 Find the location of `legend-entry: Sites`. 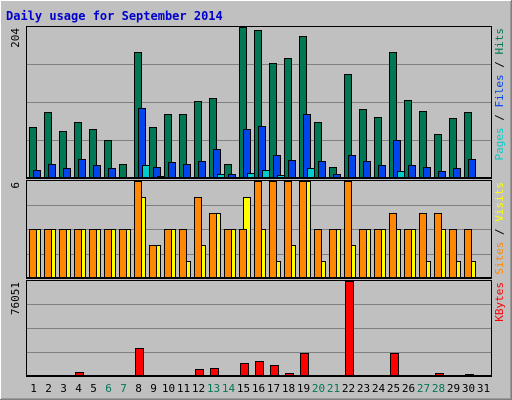

legend-entry: Sites is located at coordinates (499, 258).